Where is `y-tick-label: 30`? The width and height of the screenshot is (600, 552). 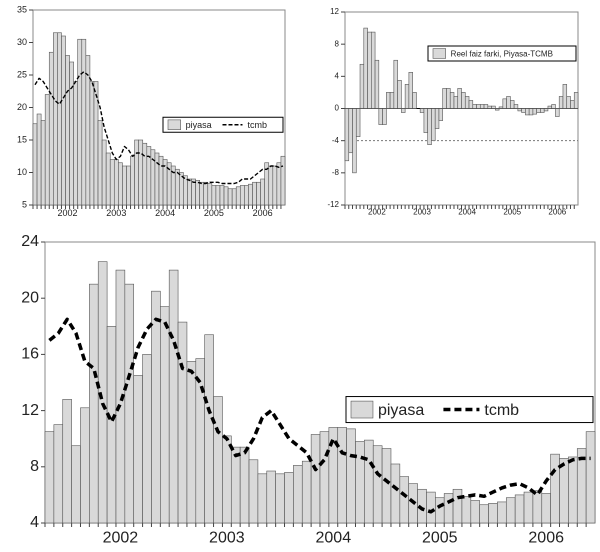
y-tick-label: 30 is located at coordinates (22, 42).